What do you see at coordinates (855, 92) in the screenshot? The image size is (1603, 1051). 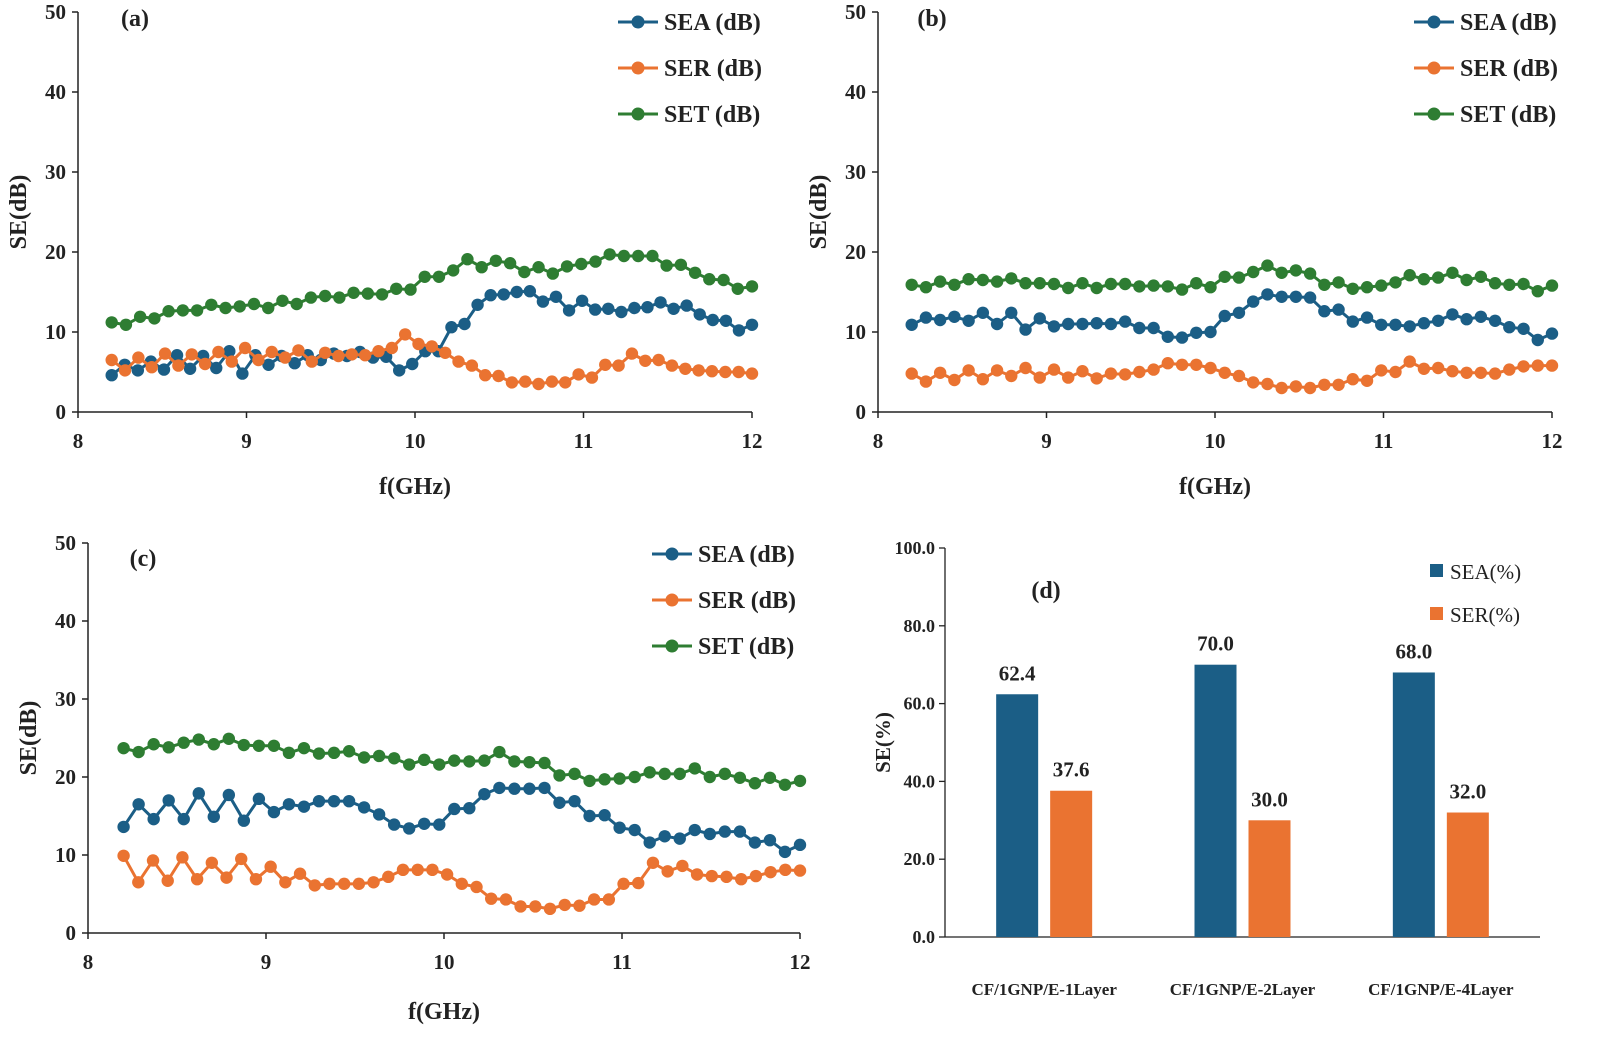 I see `y-tick-label: 40` at bounding box center [855, 92].